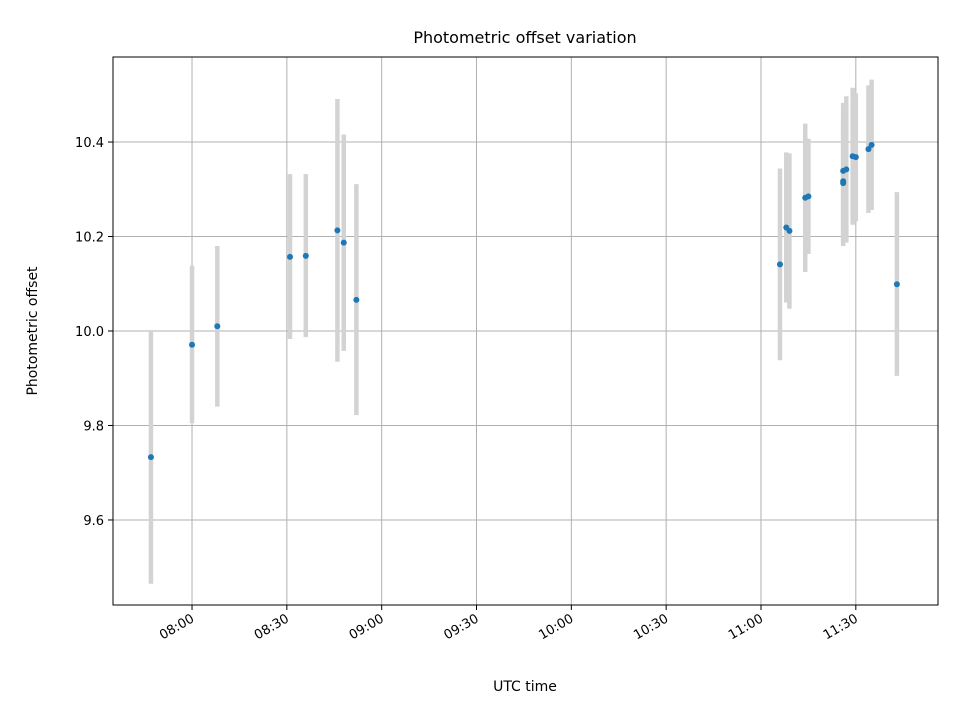  Describe the element at coordinates (89, 332) in the screenshot. I see `y-tick-label: 10.0` at that location.